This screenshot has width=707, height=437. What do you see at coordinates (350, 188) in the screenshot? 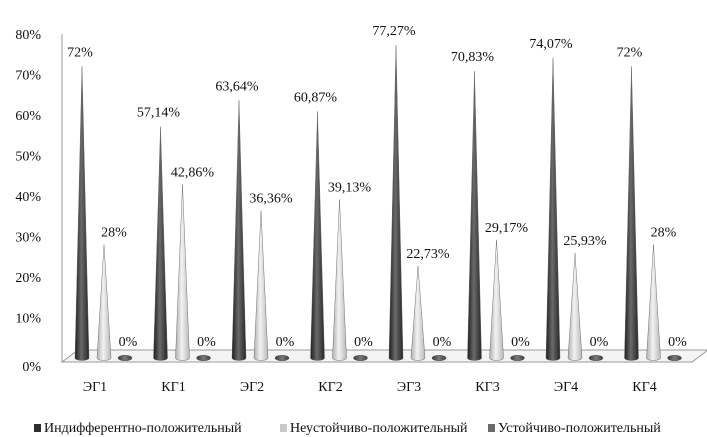
I see `data-label: 39,13%` at bounding box center [350, 188].